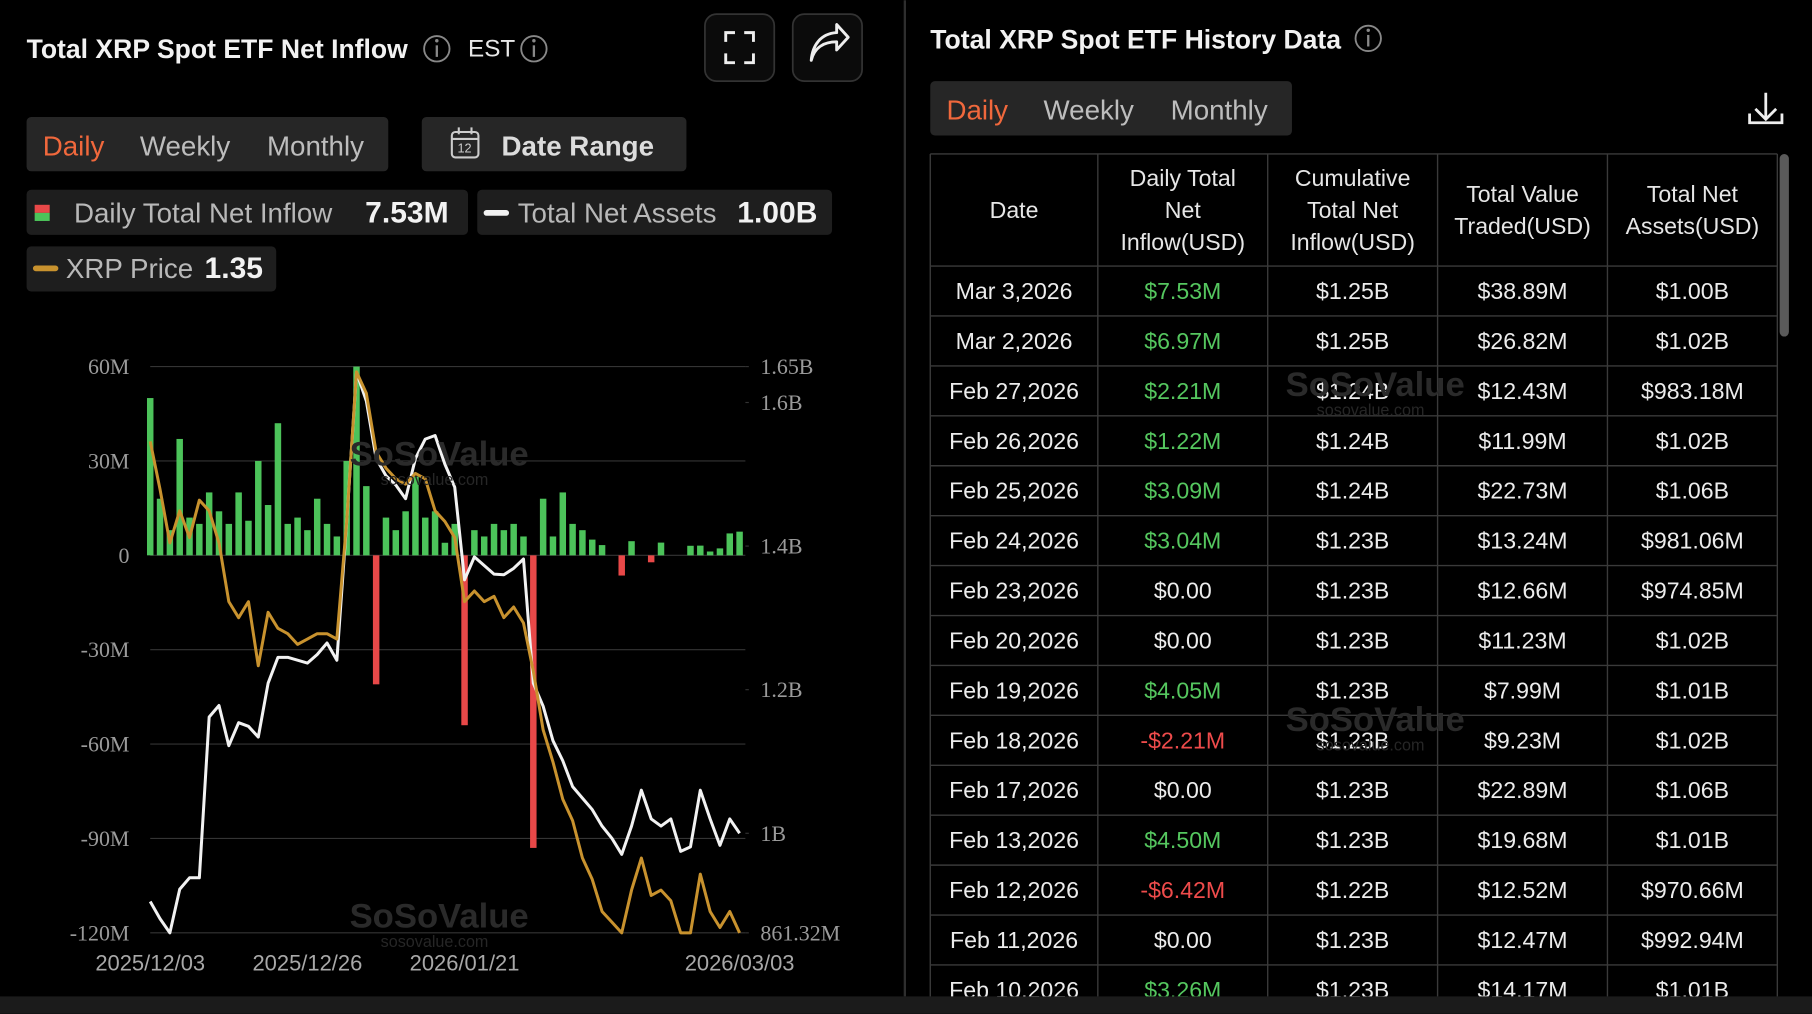 This screenshot has height=1014, width=1812. What do you see at coordinates (105, 838) in the screenshot?
I see `y-tick-label: -90M` at bounding box center [105, 838].